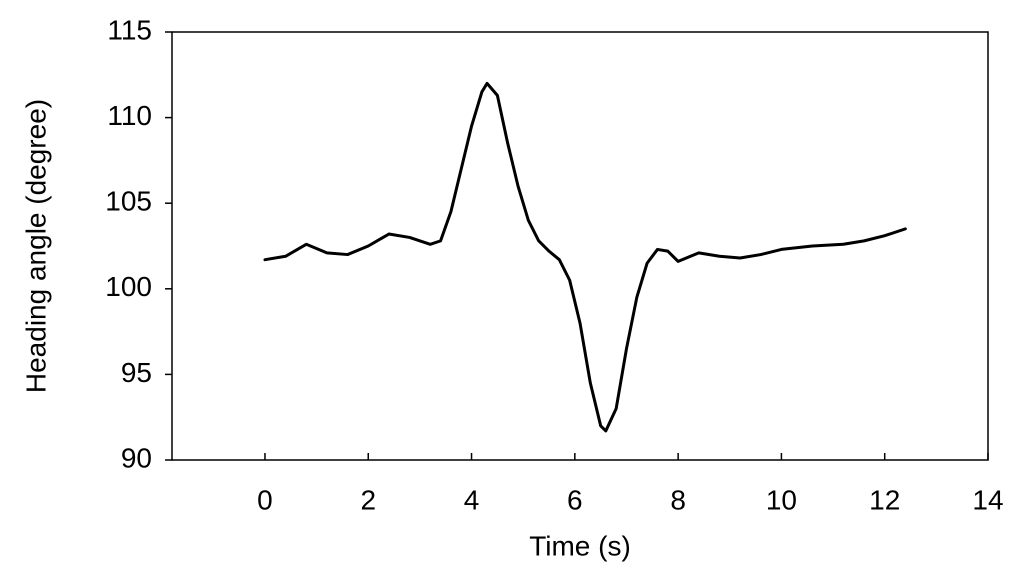  Describe the element at coordinates (472, 499) in the screenshot. I see `x-tick-label: 4` at that location.